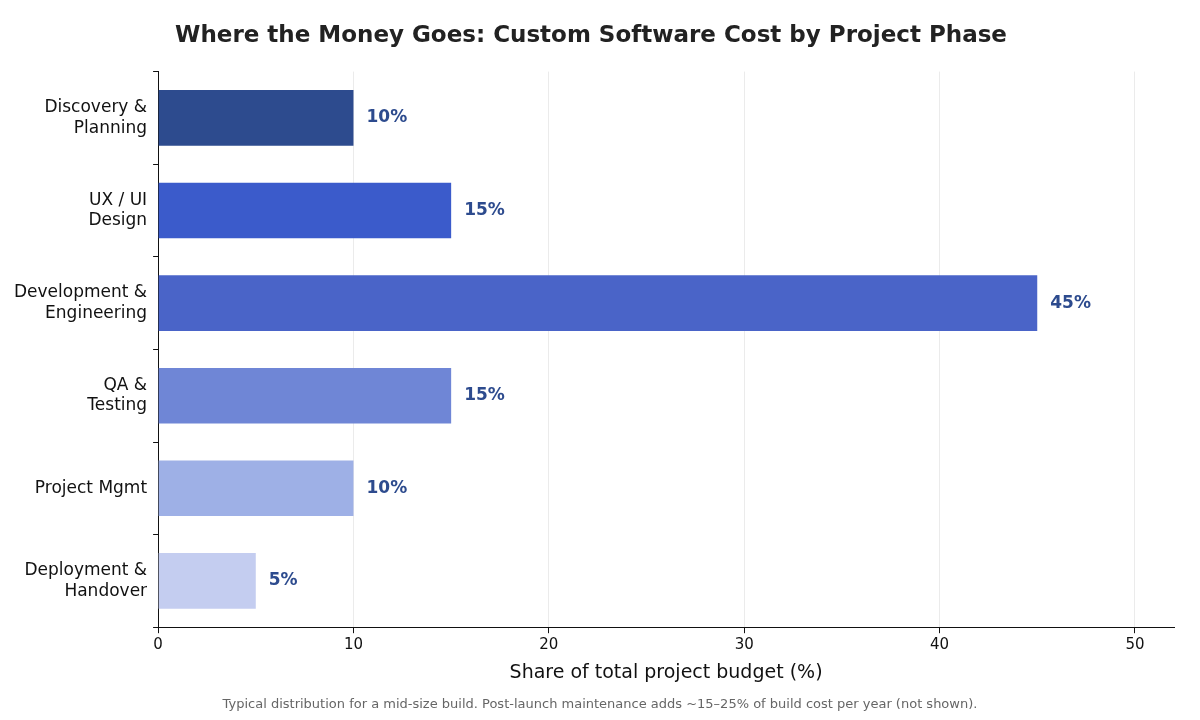  Describe the element at coordinates (96, 116) in the screenshot. I see `y-tick-label: Discovery & Planning` at that location.